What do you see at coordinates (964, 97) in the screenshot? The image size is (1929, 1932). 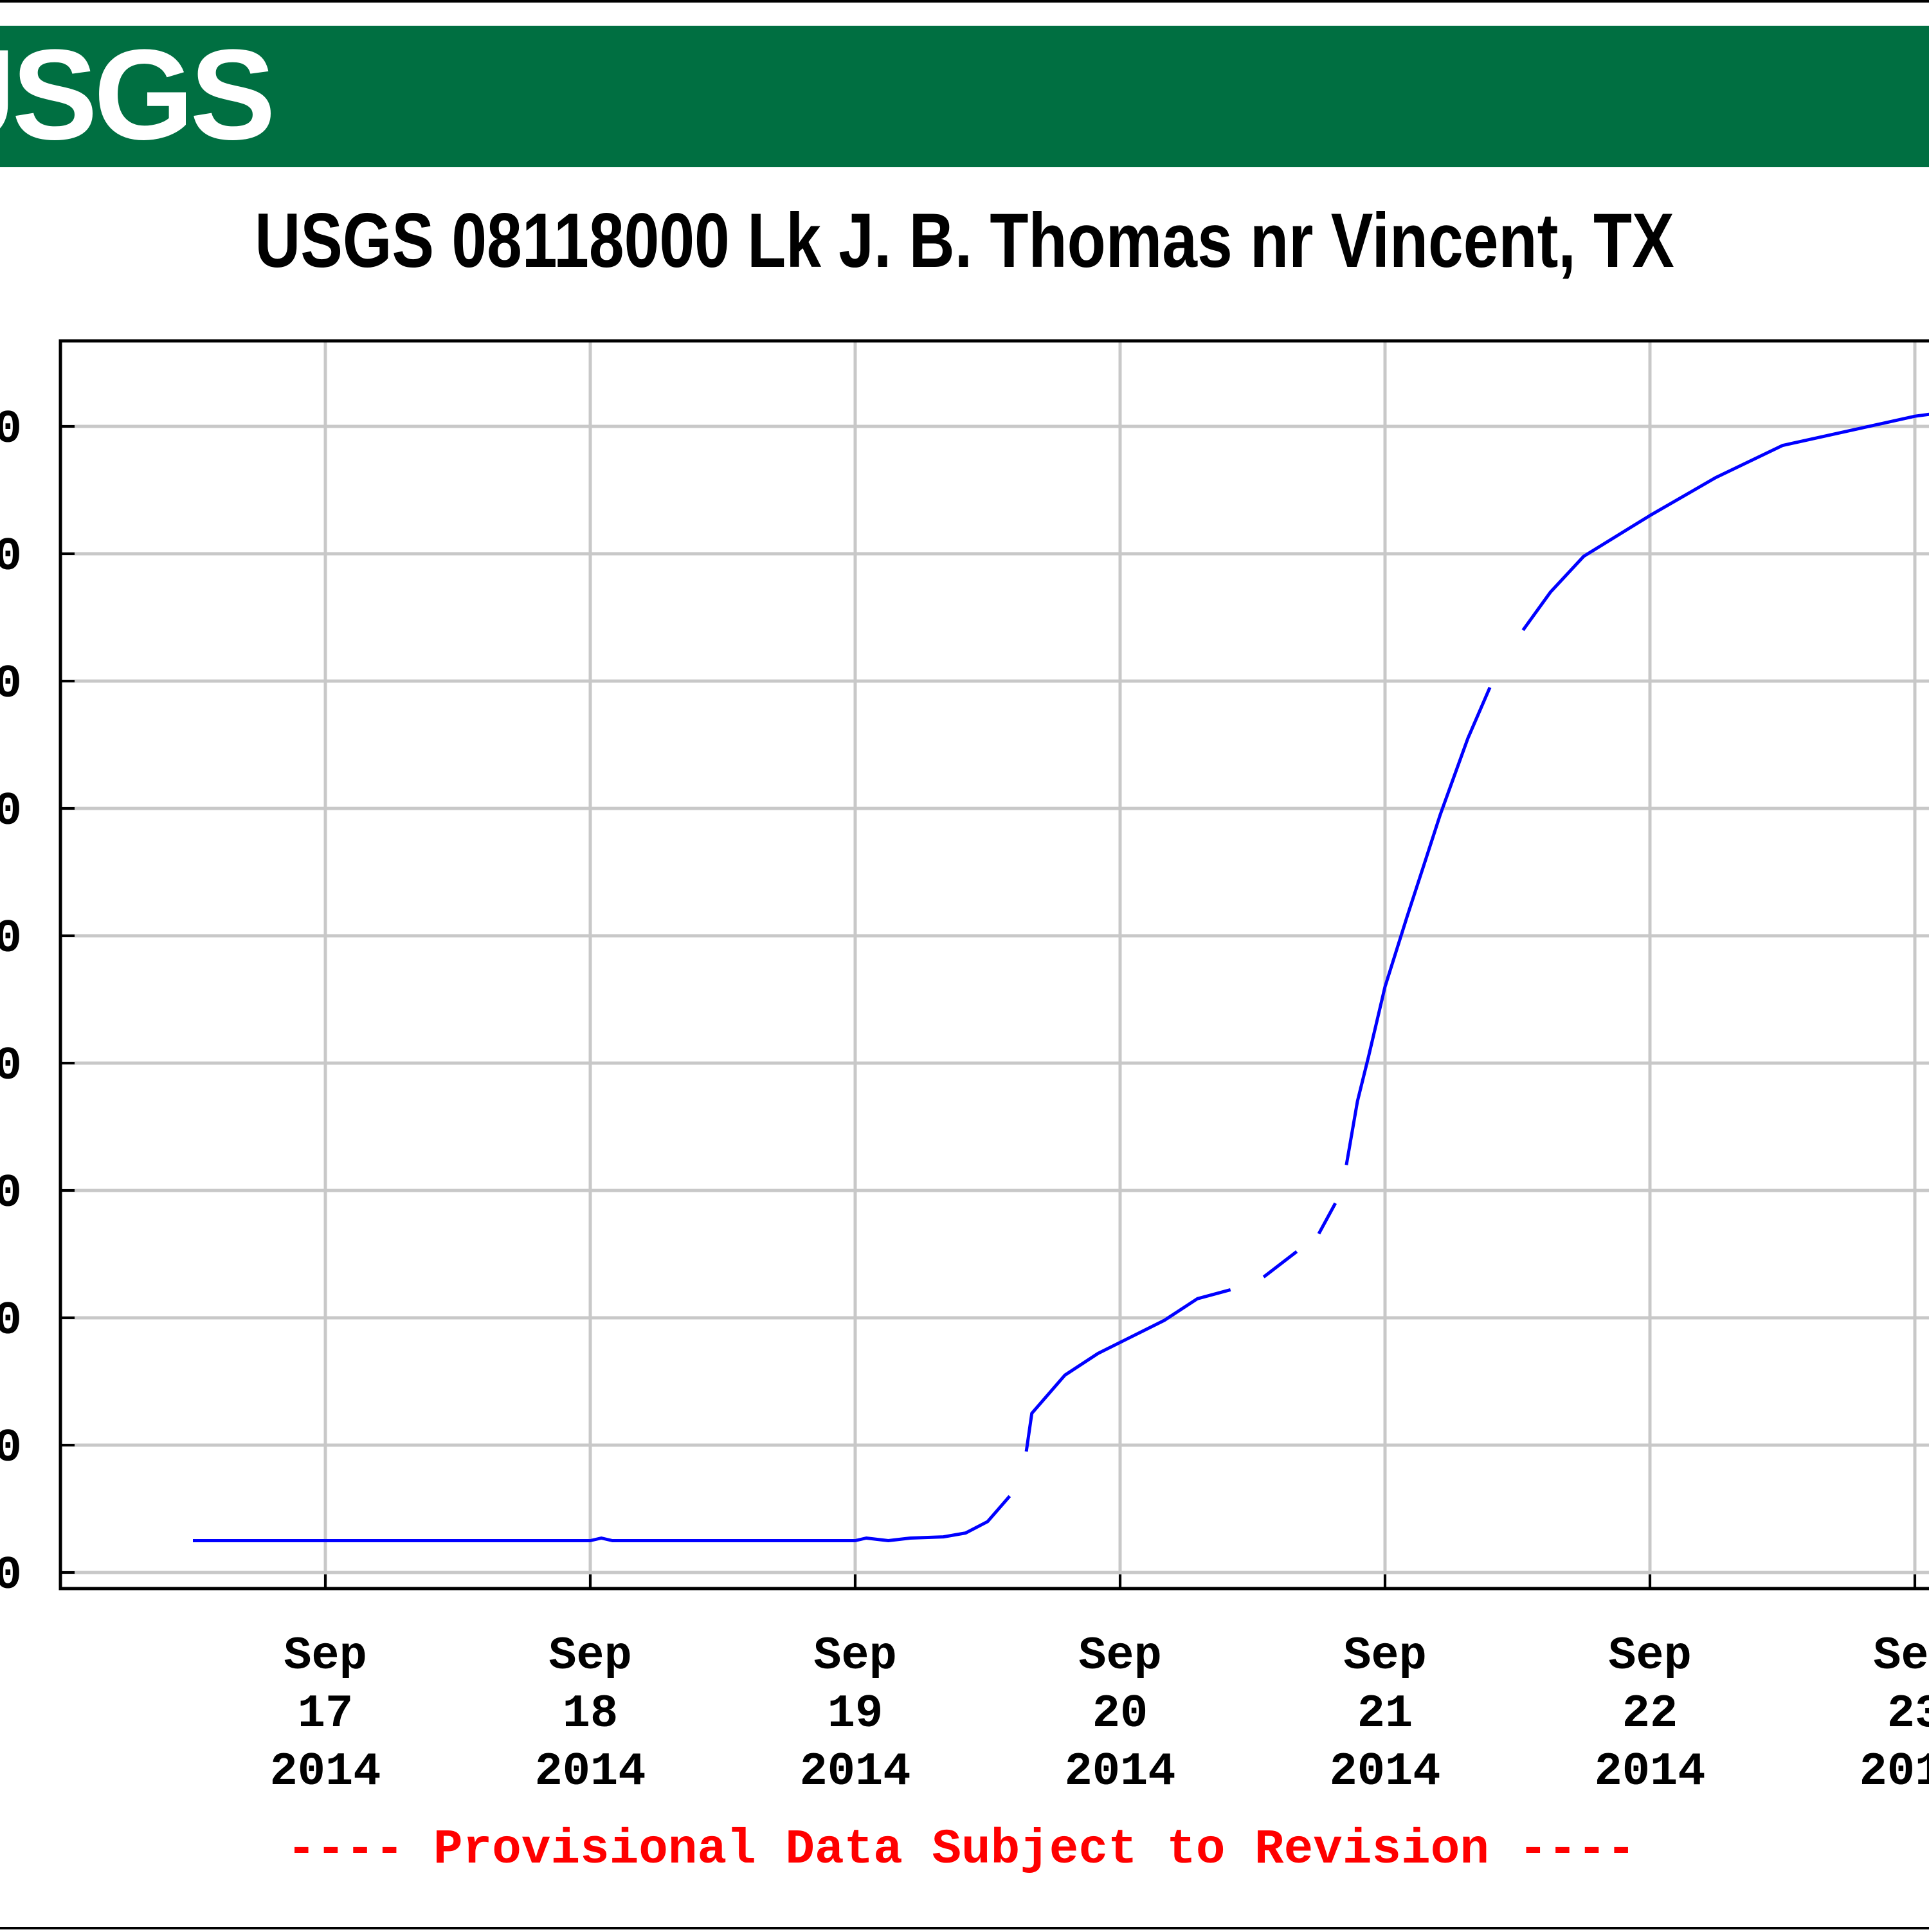 I see `usgs-banner: USGS` at bounding box center [964, 97].